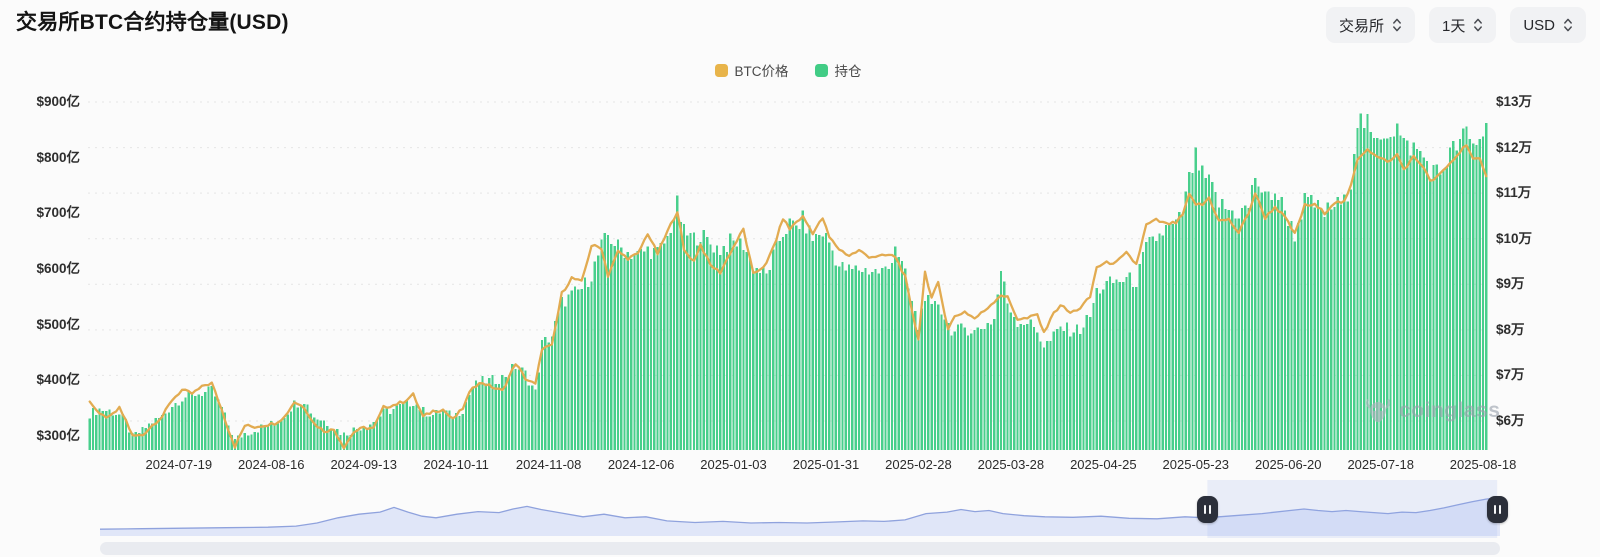 The width and height of the screenshot is (1600, 557). What do you see at coordinates (152, 22) in the screenshot?
I see `page-title: 交易所BTC合约持仓量(USD)` at bounding box center [152, 22].